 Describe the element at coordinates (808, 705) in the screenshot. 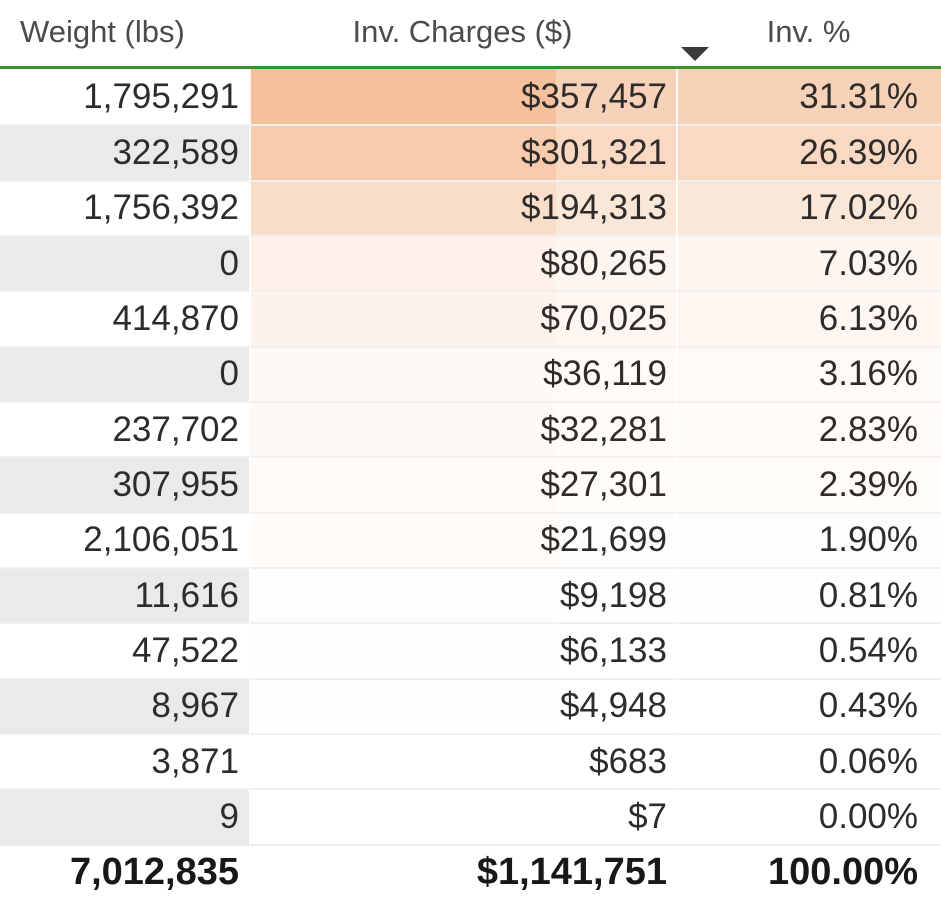

I see `inv-pct-cell: 0.43%` at that location.